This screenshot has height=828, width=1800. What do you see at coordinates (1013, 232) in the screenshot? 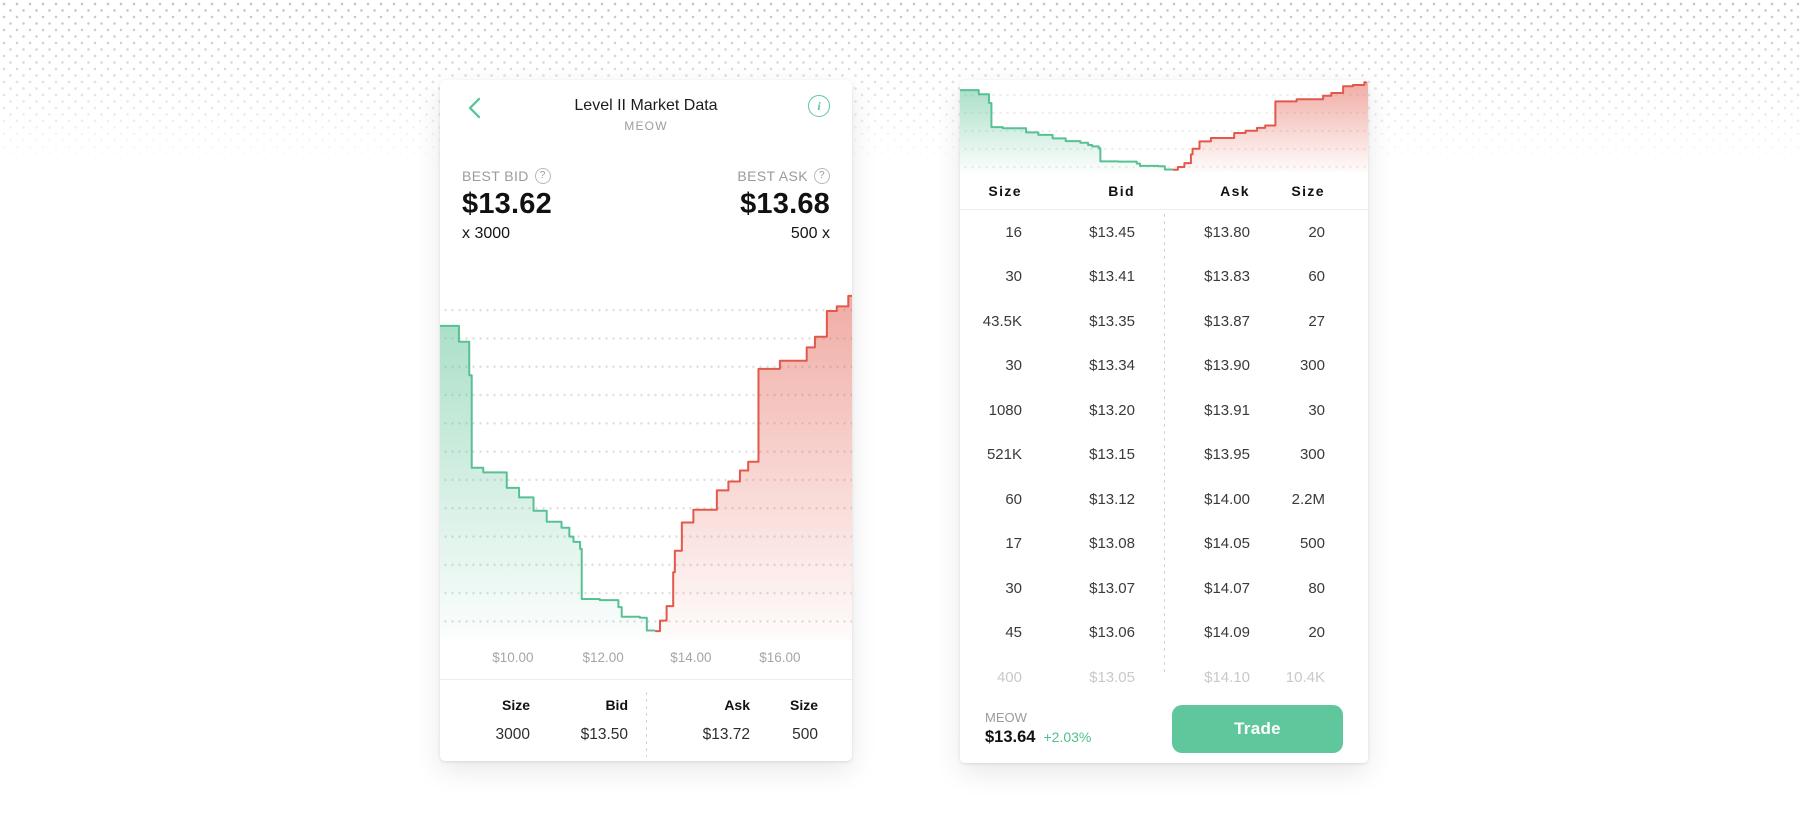
I see `bid-size-cell: 16` at bounding box center [1013, 232].